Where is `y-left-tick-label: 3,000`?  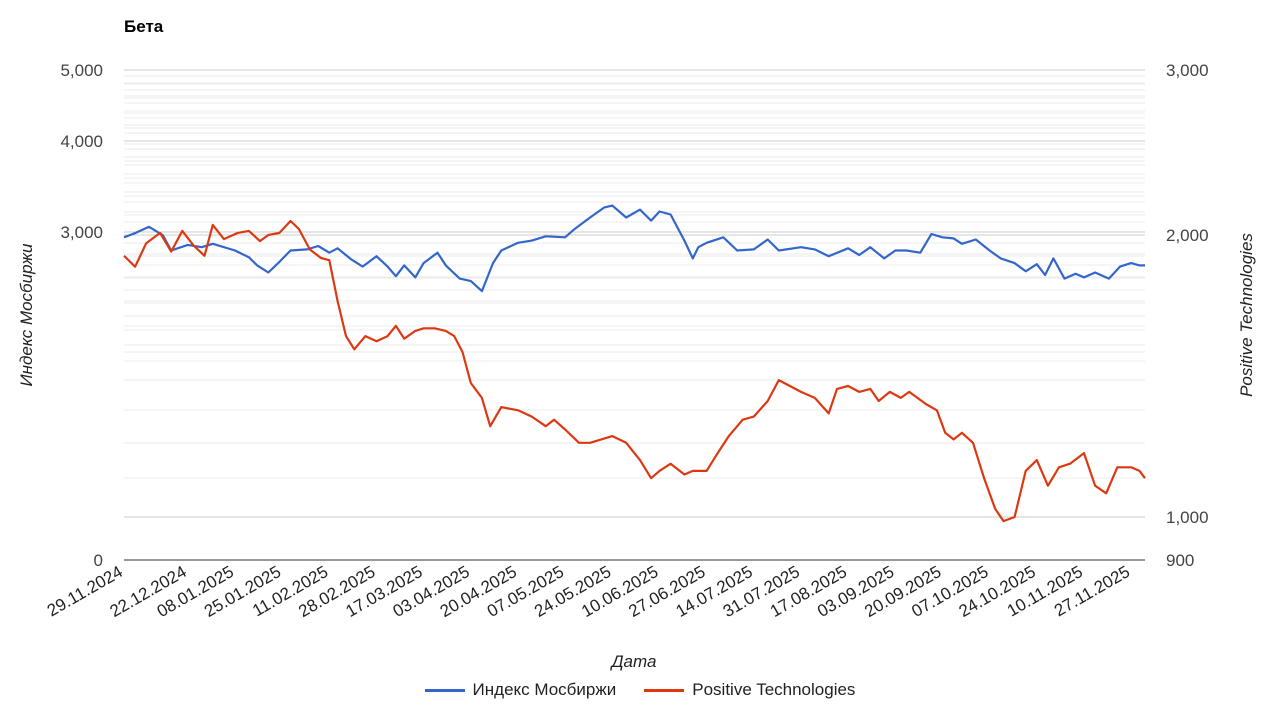
y-left-tick-label: 3,000 is located at coordinates (81, 232).